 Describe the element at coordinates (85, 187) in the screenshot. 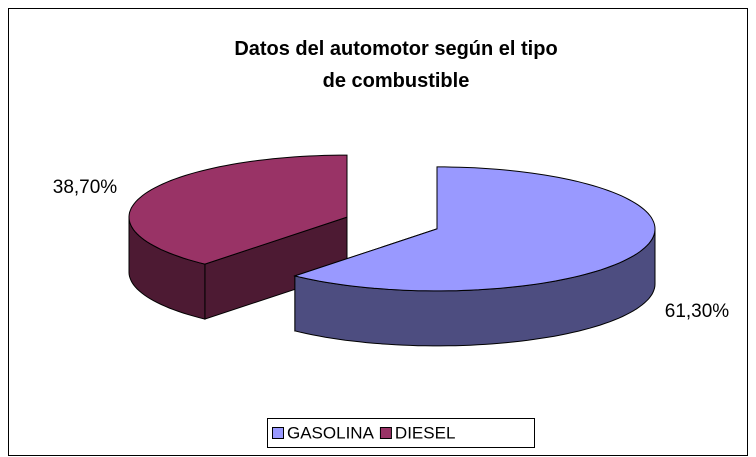

I see `data-label: 38,70%` at that location.